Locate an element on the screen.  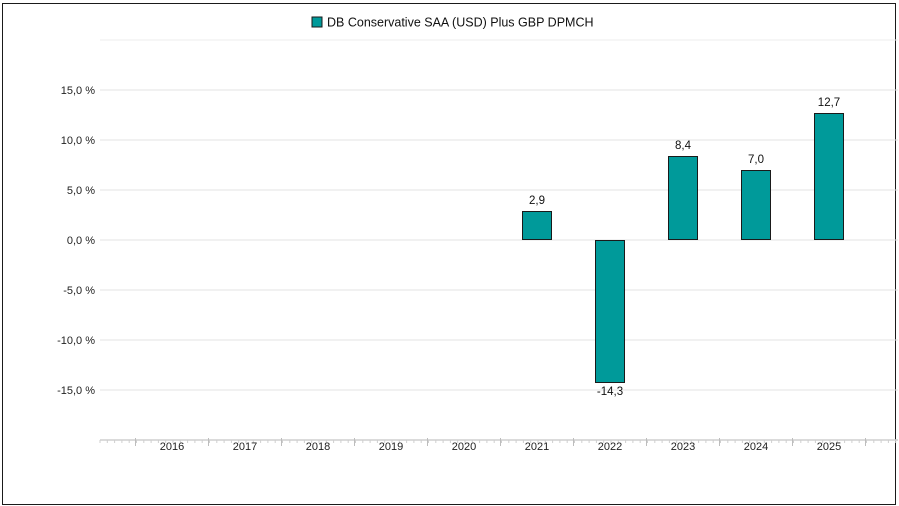
bar-2025 is located at coordinates (829, 176).